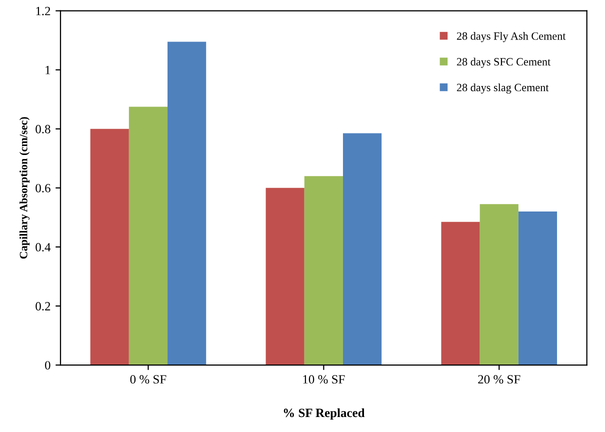 The image size is (605, 432). Describe the element at coordinates (47, 365) in the screenshot. I see `y-tick-label: 0` at that location.